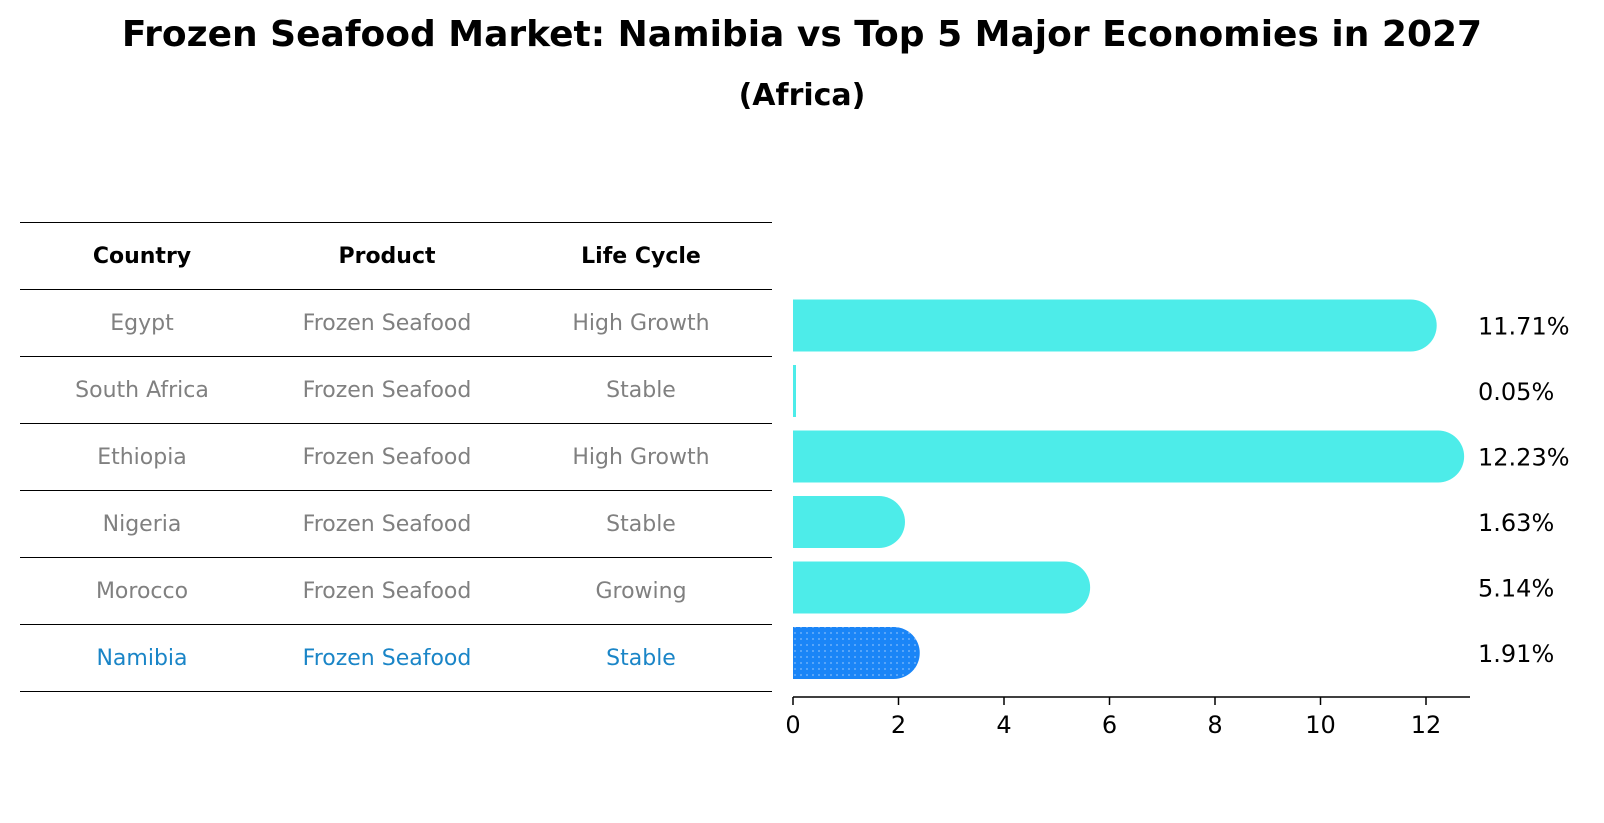 The image size is (1604, 823). Describe the element at coordinates (1426, 725) in the screenshot. I see `x-tick-label: 12` at that location.